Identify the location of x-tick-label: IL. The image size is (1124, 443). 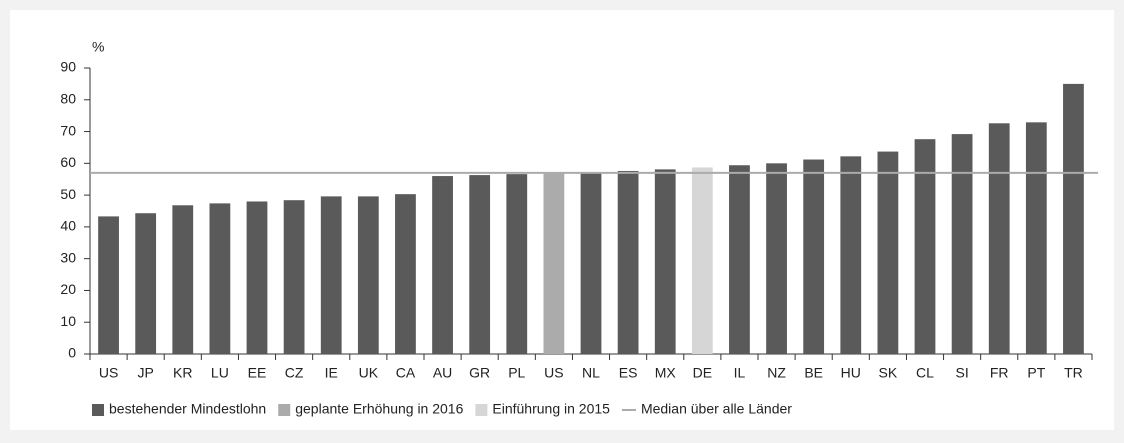
(740, 373).